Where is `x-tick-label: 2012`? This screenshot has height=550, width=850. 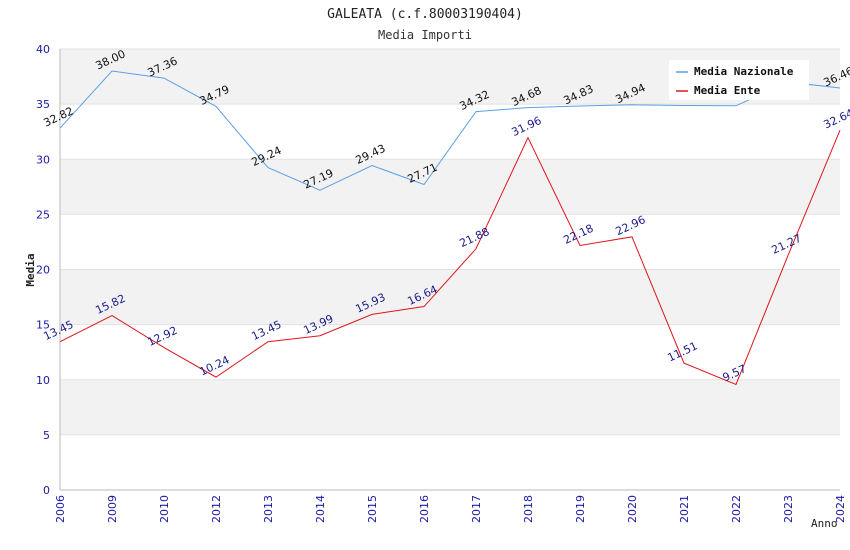 x-tick-label: 2012 is located at coordinates (216, 509).